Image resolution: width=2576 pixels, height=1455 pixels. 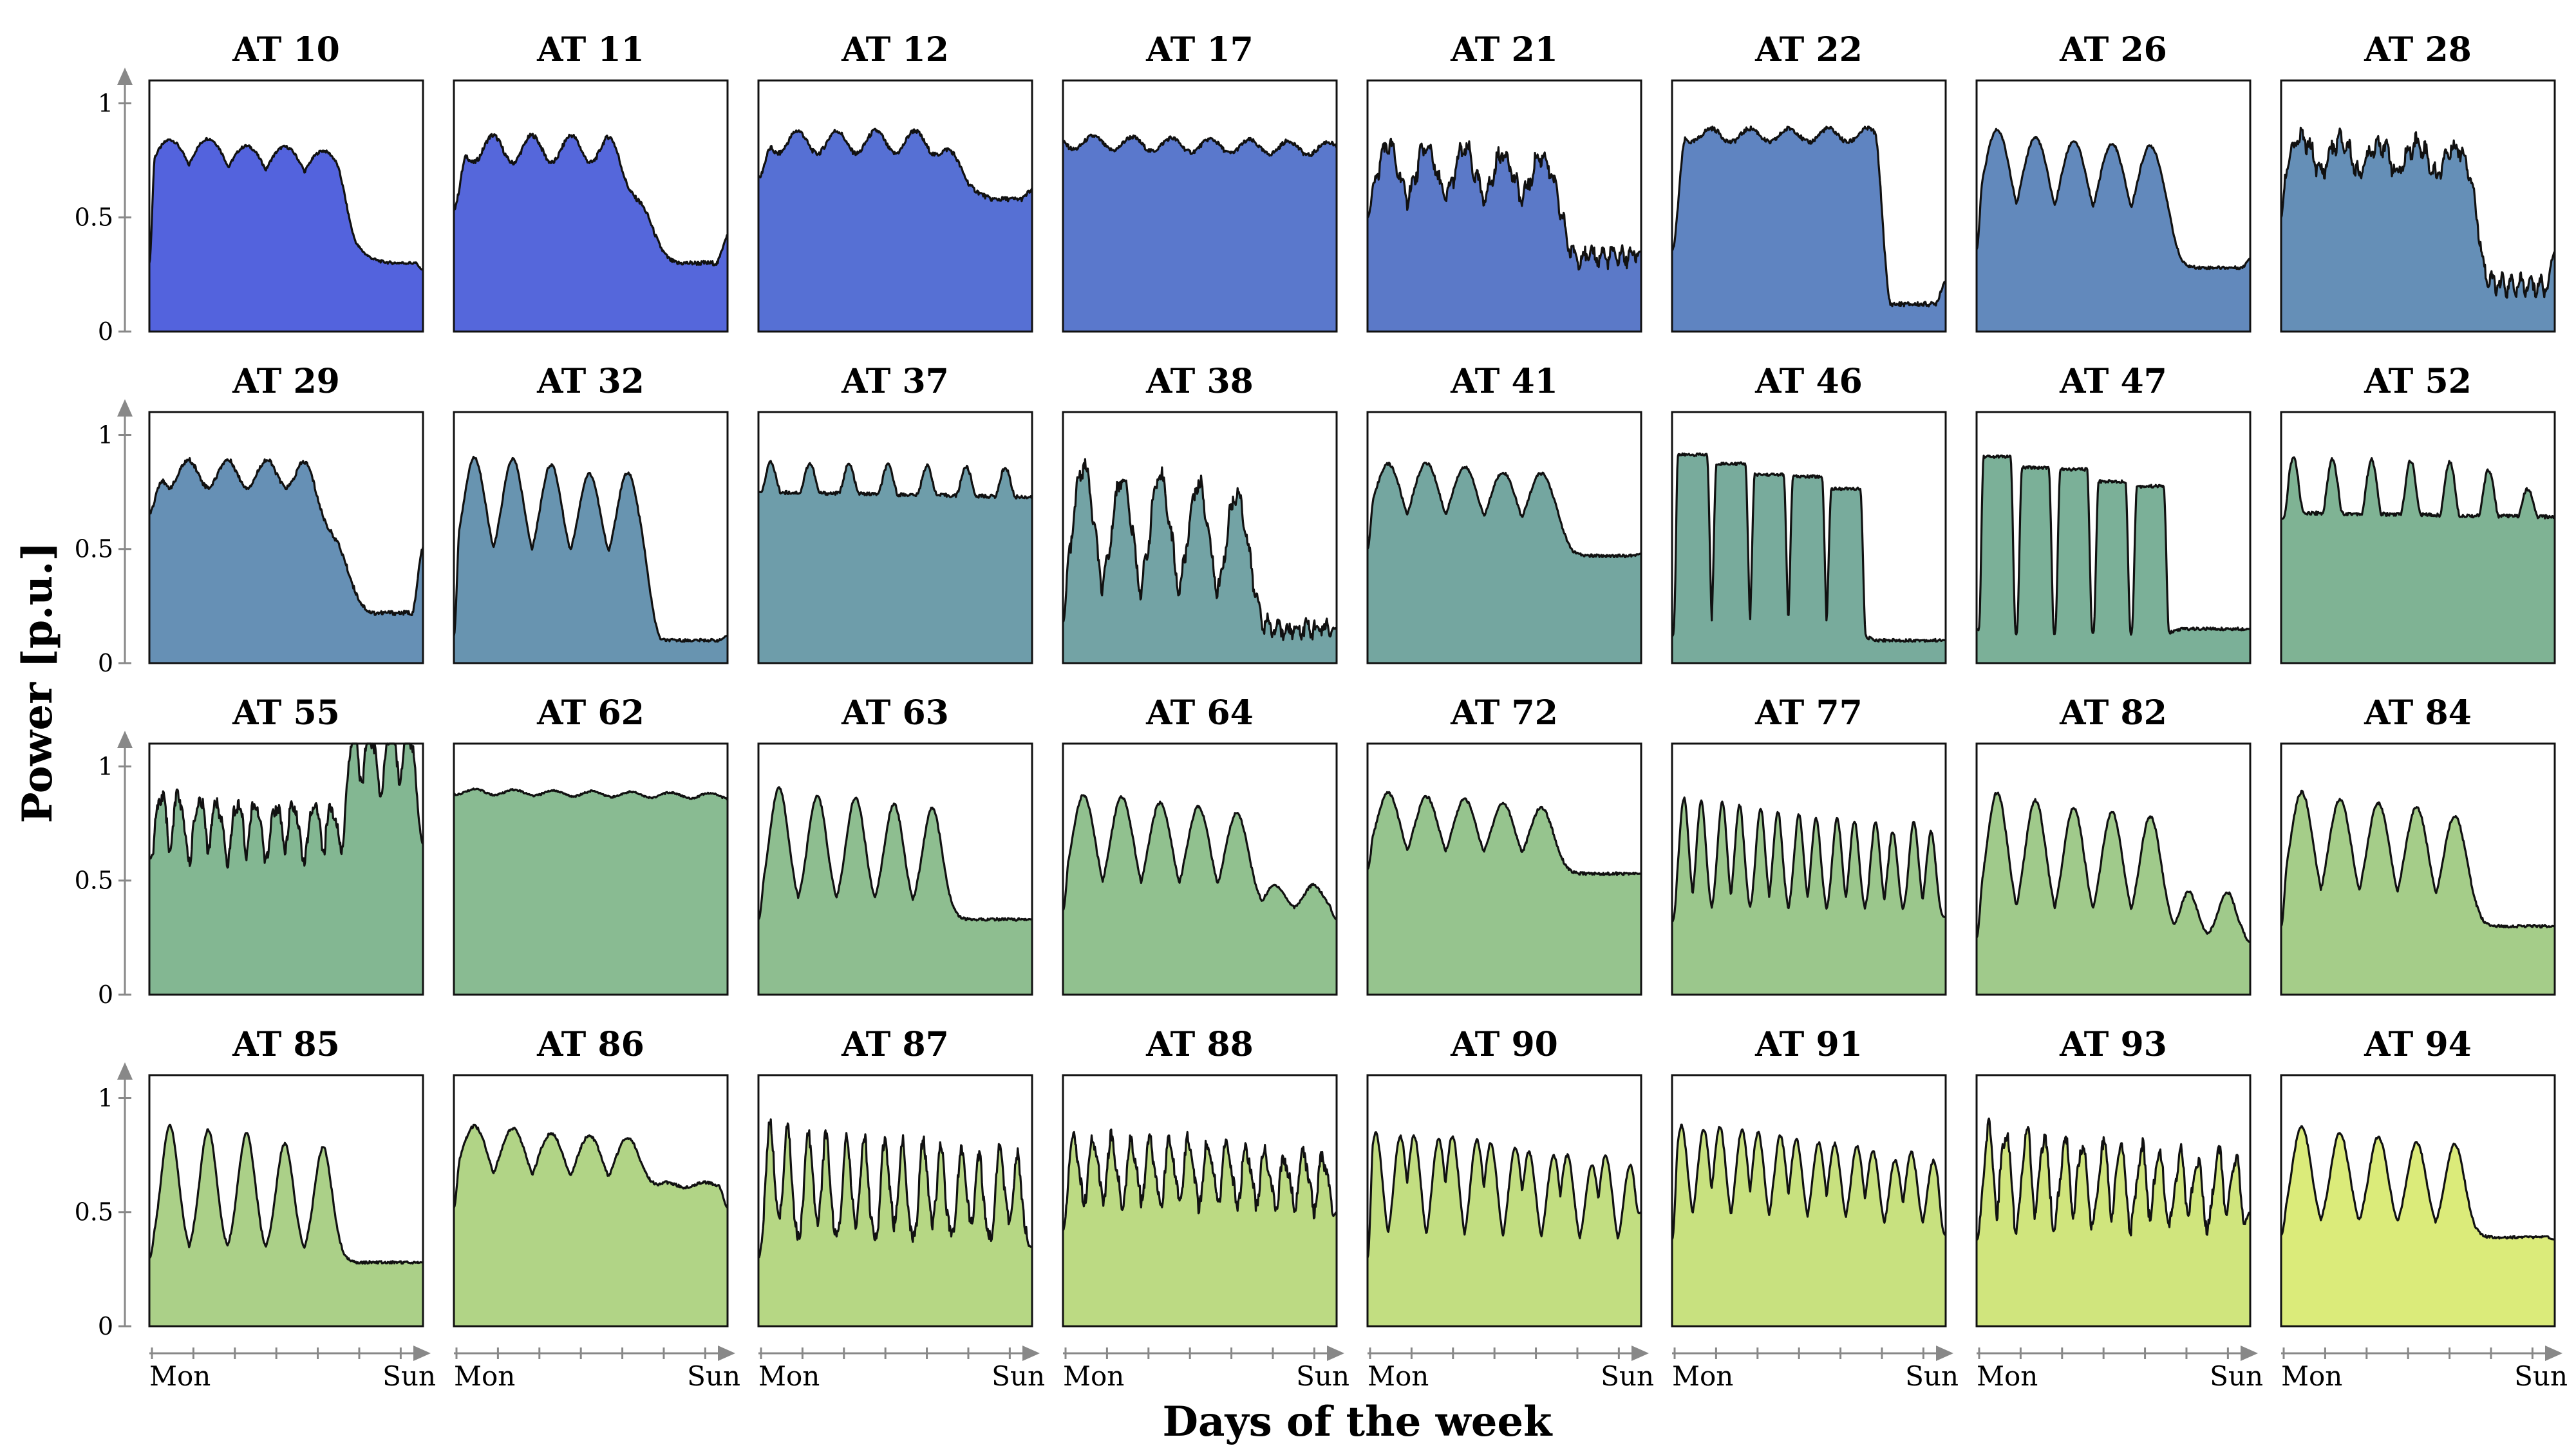 I want to click on panel-at-28: AT 28, so click(x=2418, y=181).